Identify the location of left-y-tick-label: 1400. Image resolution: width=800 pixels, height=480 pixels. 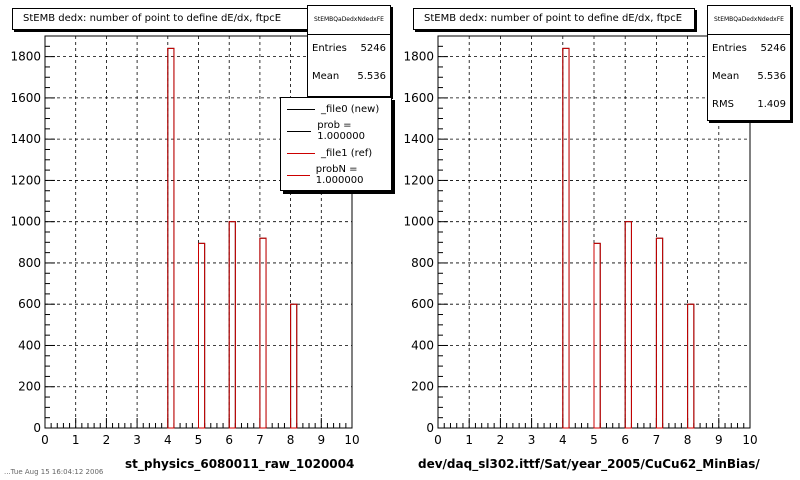
(25, 139).